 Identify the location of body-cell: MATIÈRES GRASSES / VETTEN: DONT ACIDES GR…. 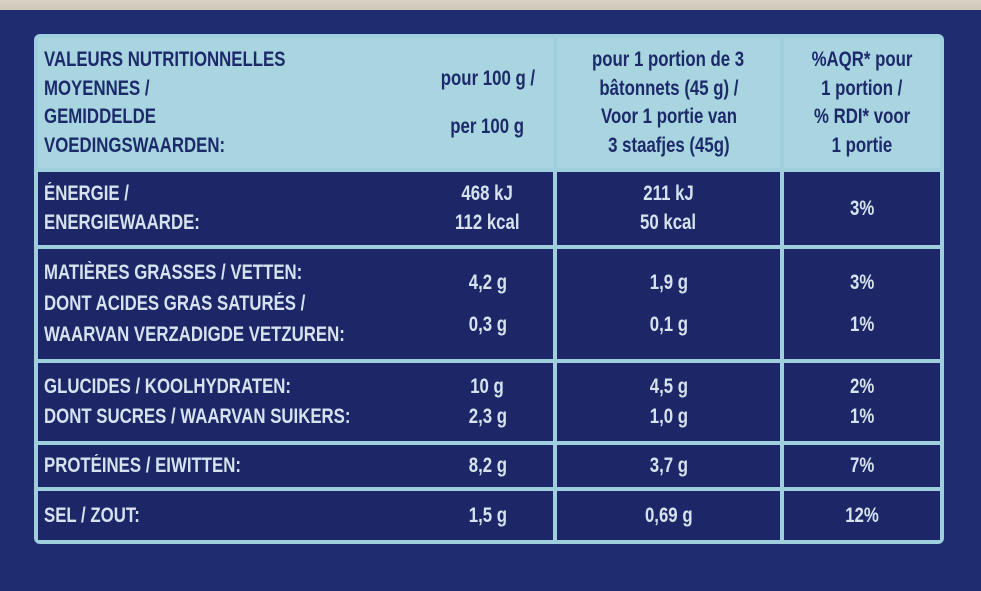
(230, 304).